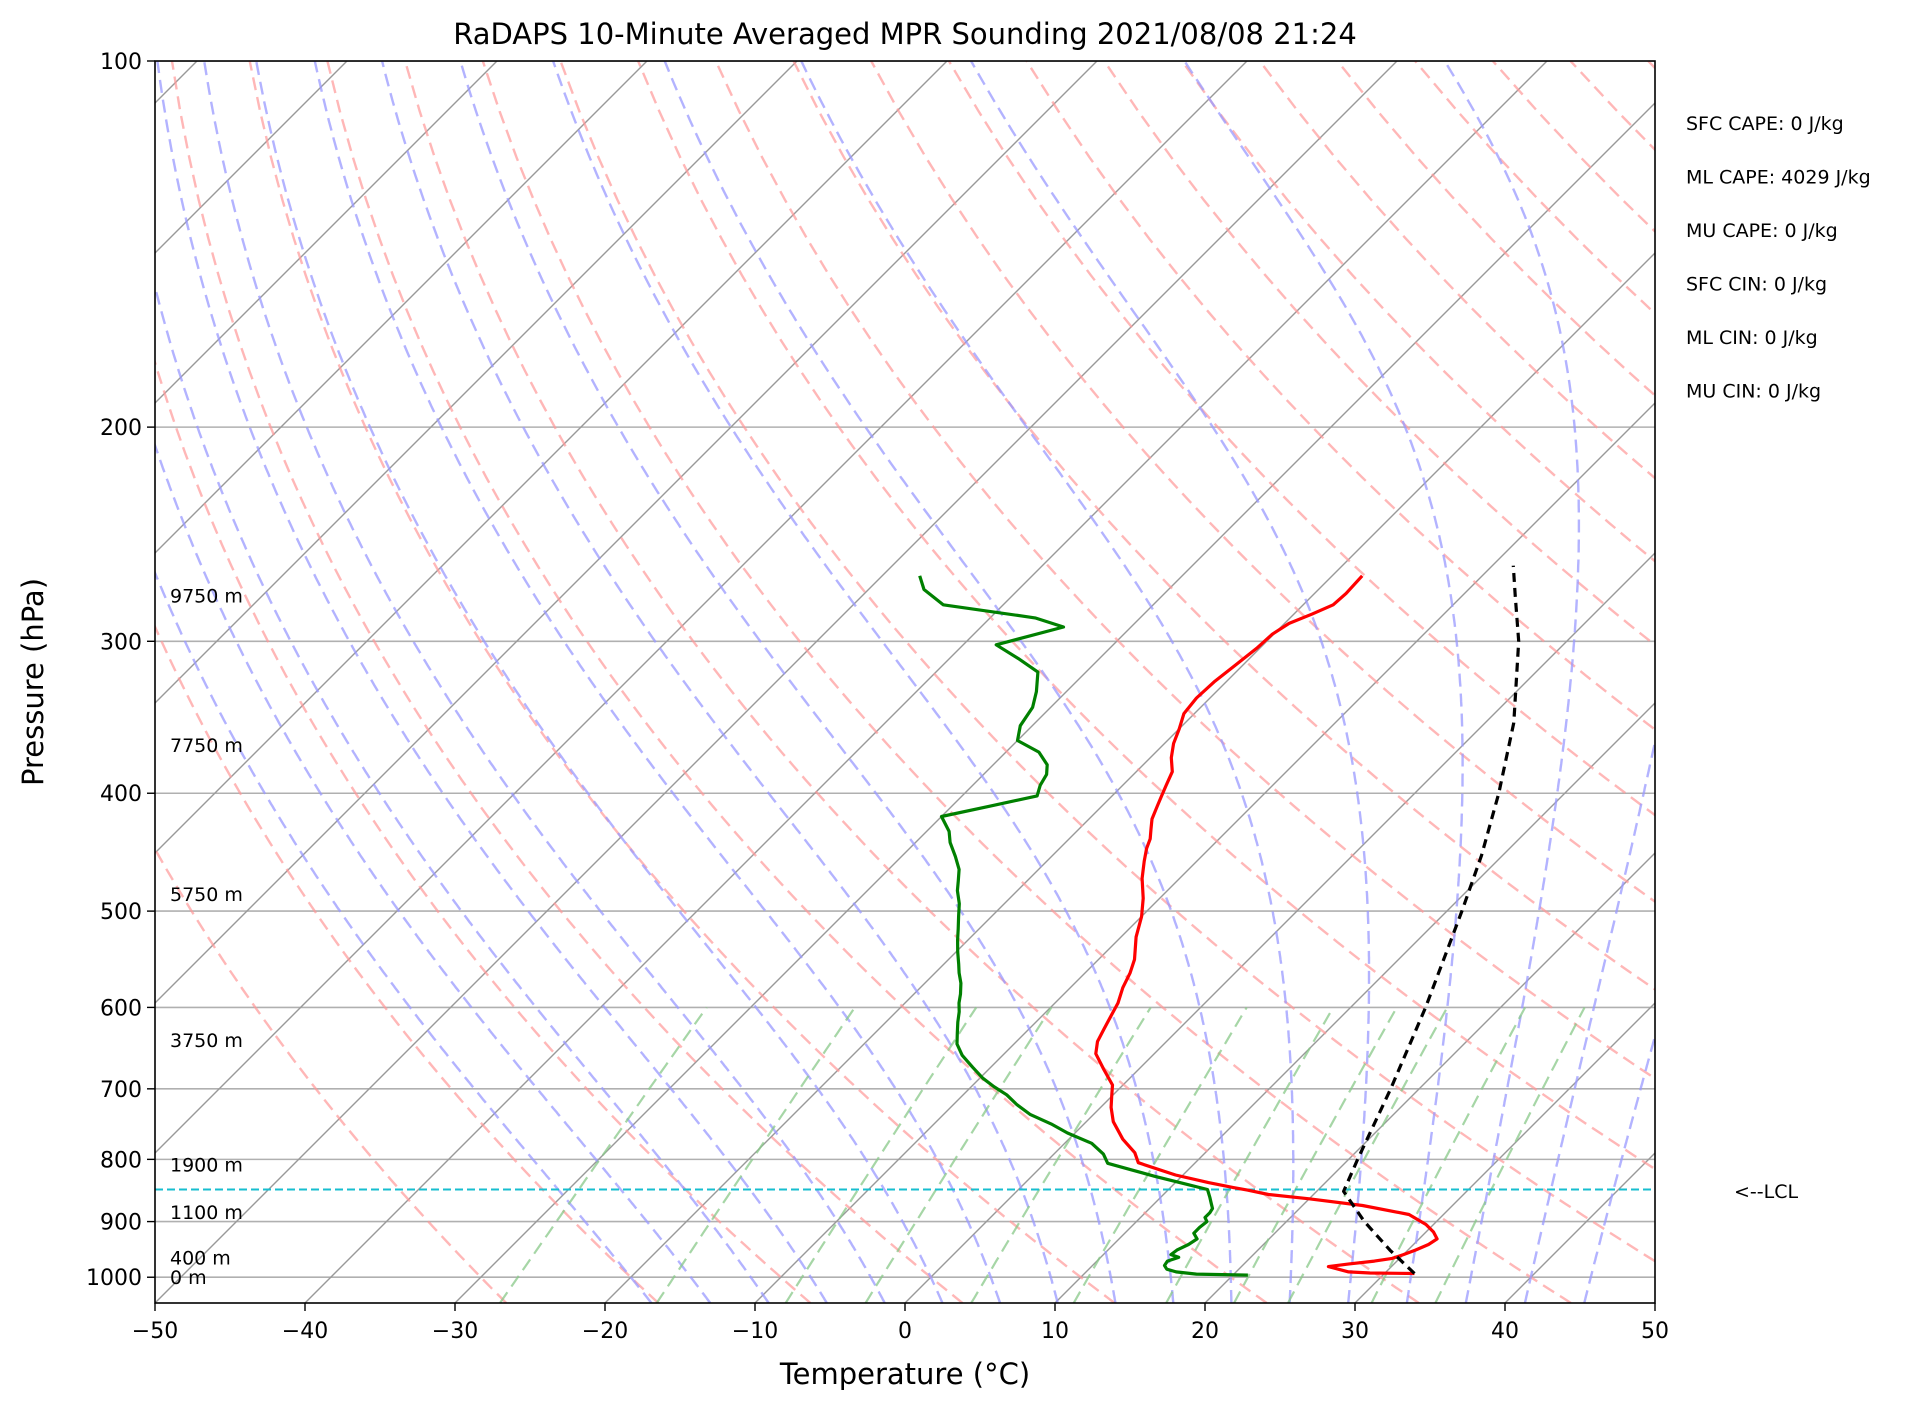  I want to click on stat-label: SFC CAPE: 0 J/kg, so click(1765, 124).